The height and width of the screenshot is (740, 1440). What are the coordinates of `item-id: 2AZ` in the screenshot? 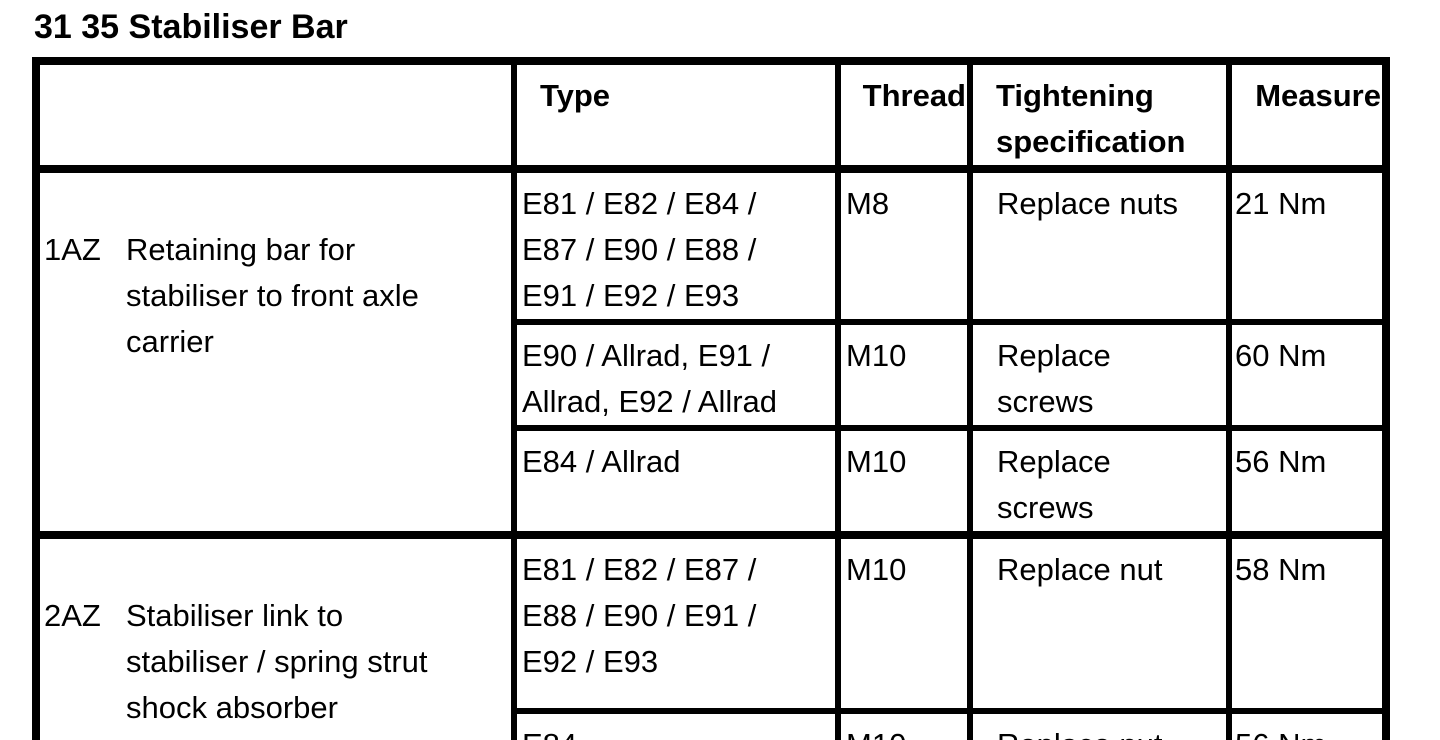 It's located at (72, 615).